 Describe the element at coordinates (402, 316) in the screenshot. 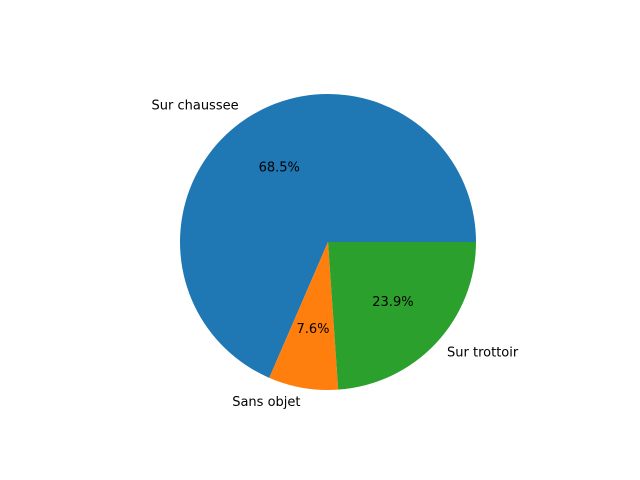

I see `pie-slice-sur-trottoir` at that location.